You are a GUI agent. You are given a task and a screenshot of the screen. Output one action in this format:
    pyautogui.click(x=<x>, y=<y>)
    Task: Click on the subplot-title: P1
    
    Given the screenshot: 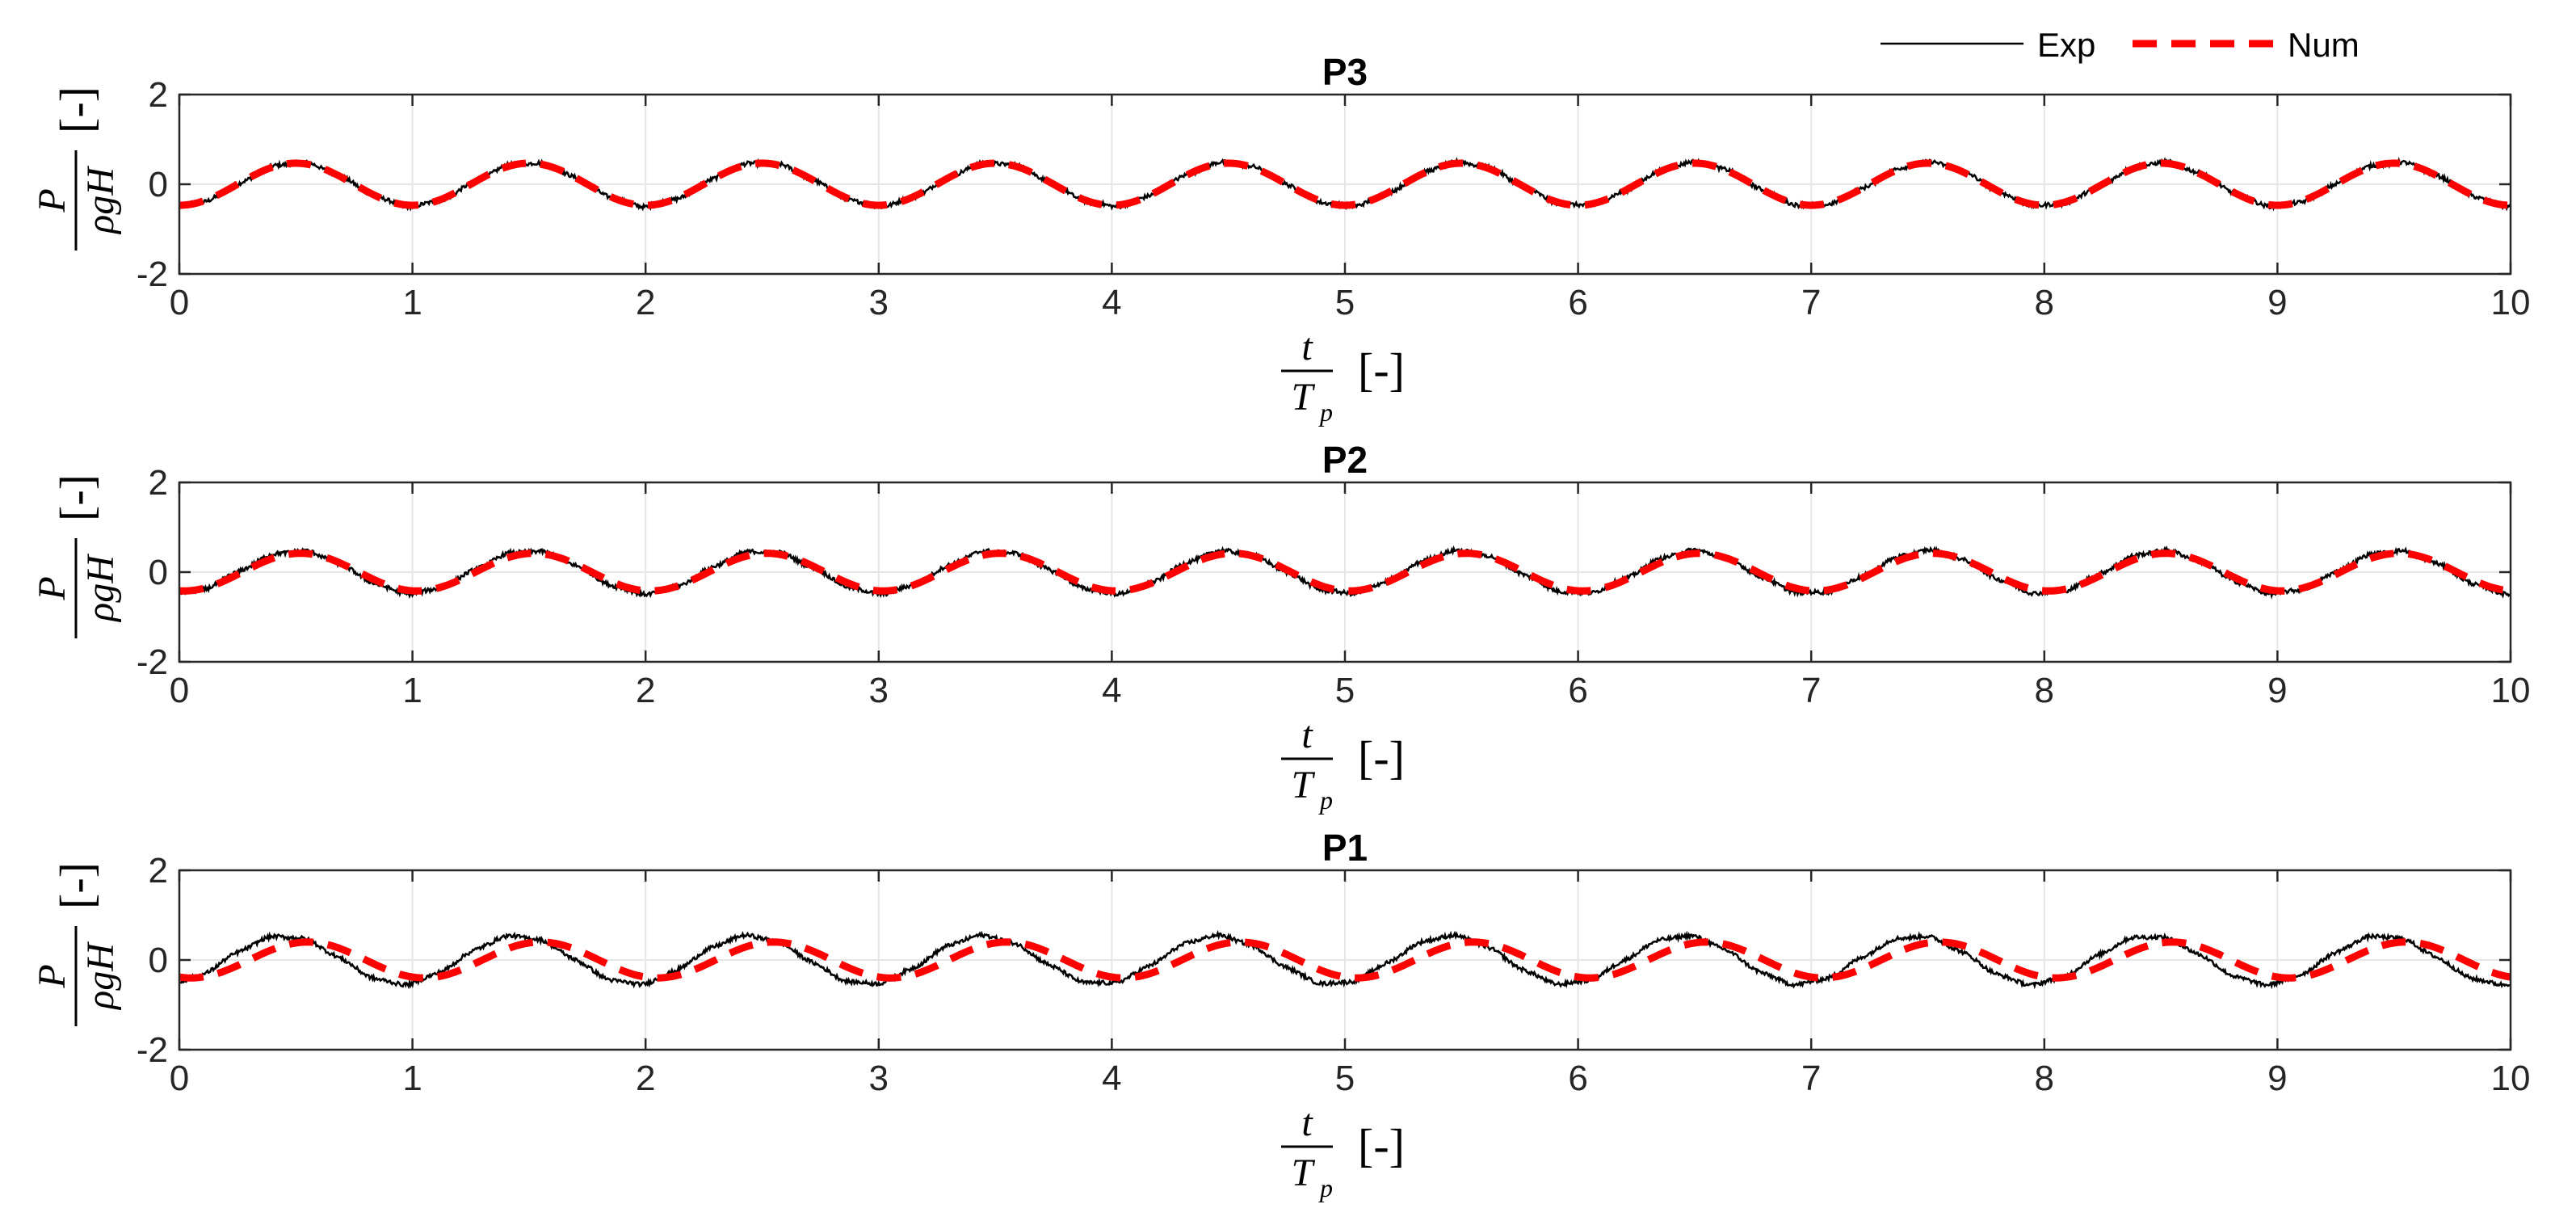 What is the action you would take?
    pyautogui.click(x=1345, y=848)
    